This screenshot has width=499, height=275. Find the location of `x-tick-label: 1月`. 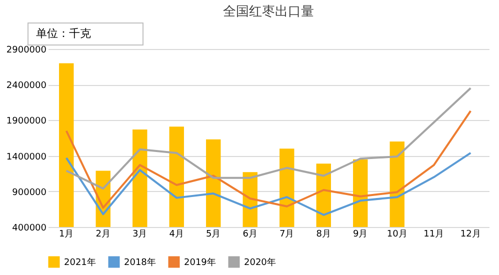

x-tick-label: 1月 is located at coordinates (66, 235).